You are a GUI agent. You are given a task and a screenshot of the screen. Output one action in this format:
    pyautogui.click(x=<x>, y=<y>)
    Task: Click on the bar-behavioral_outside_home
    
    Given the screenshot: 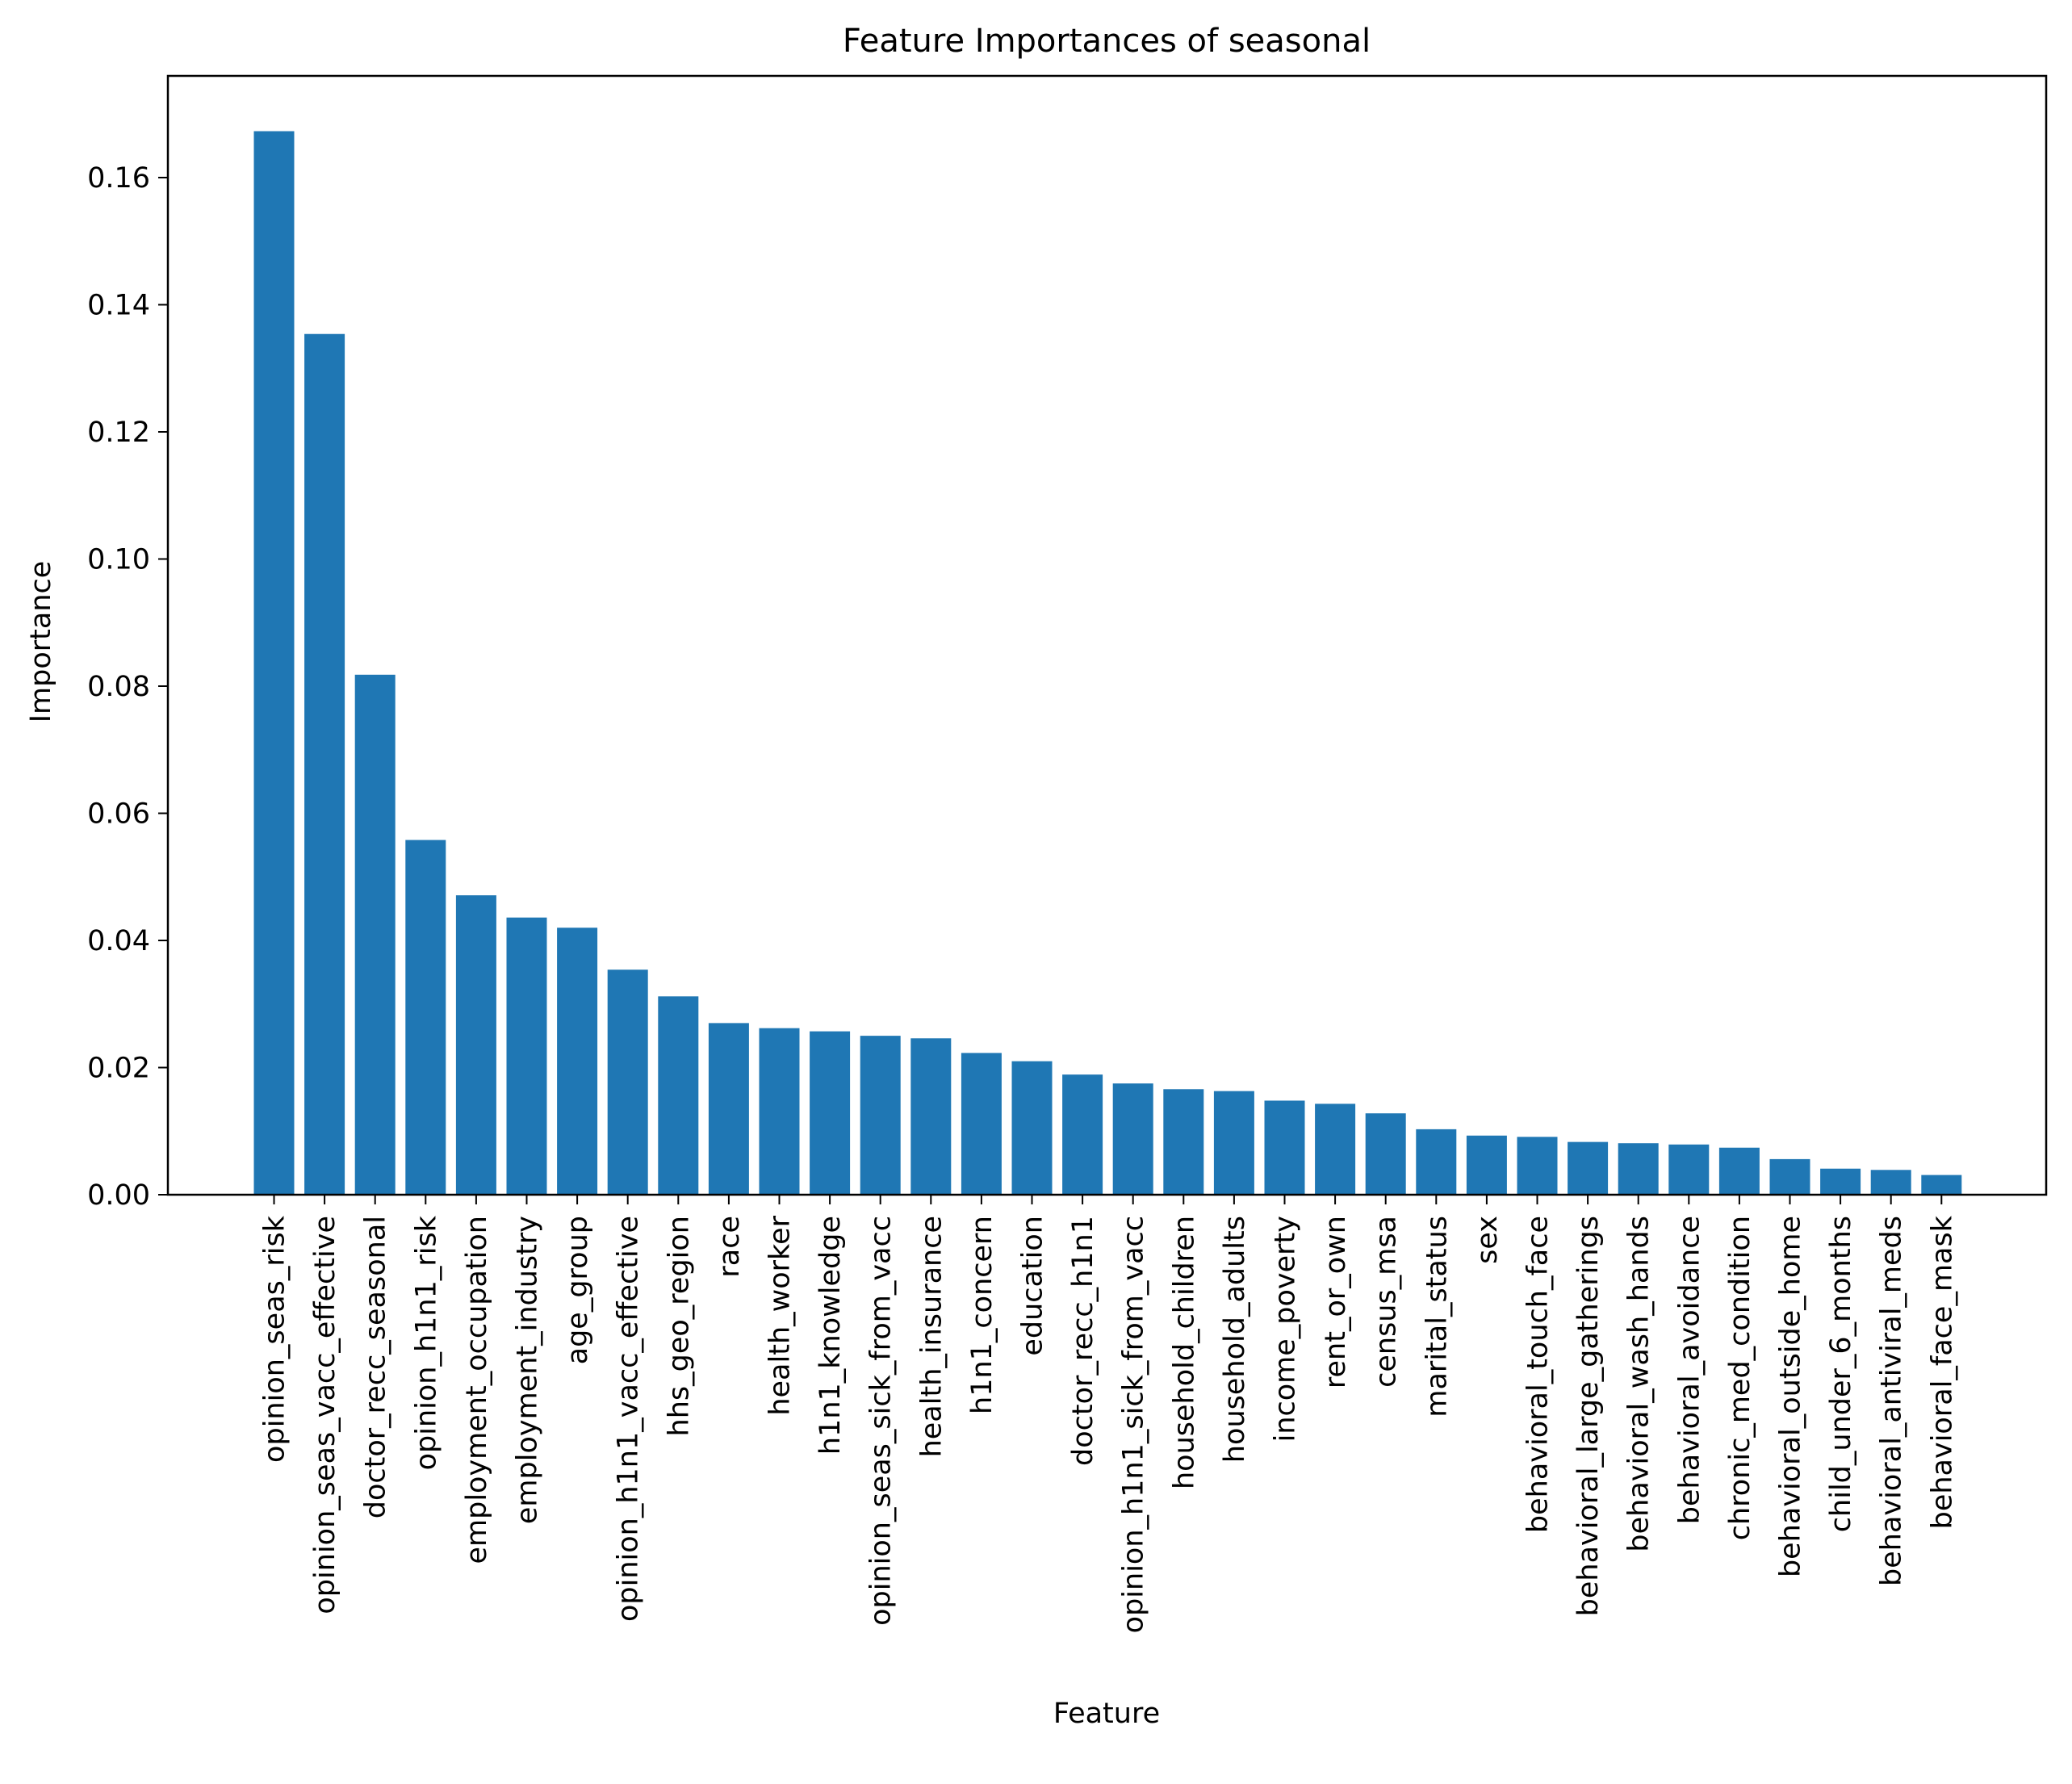 What is the action you would take?
    pyautogui.click(x=1790, y=1176)
    